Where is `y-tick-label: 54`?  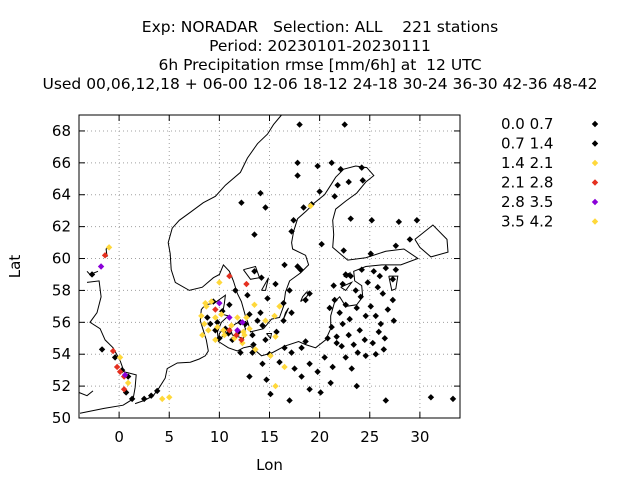 y-tick-label: 54 is located at coordinates (61, 354).